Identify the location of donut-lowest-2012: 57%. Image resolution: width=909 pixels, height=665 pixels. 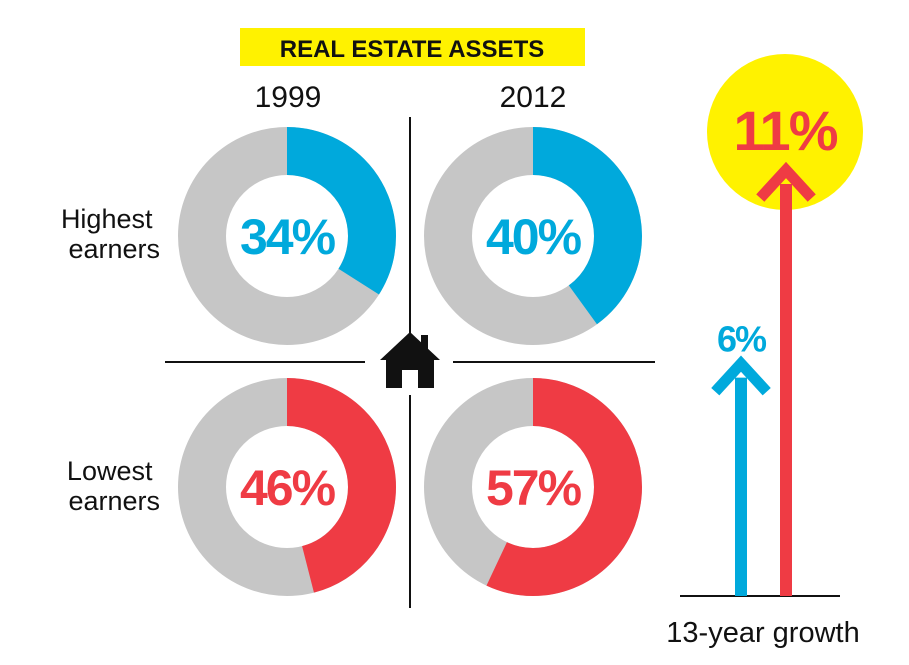
(533, 487).